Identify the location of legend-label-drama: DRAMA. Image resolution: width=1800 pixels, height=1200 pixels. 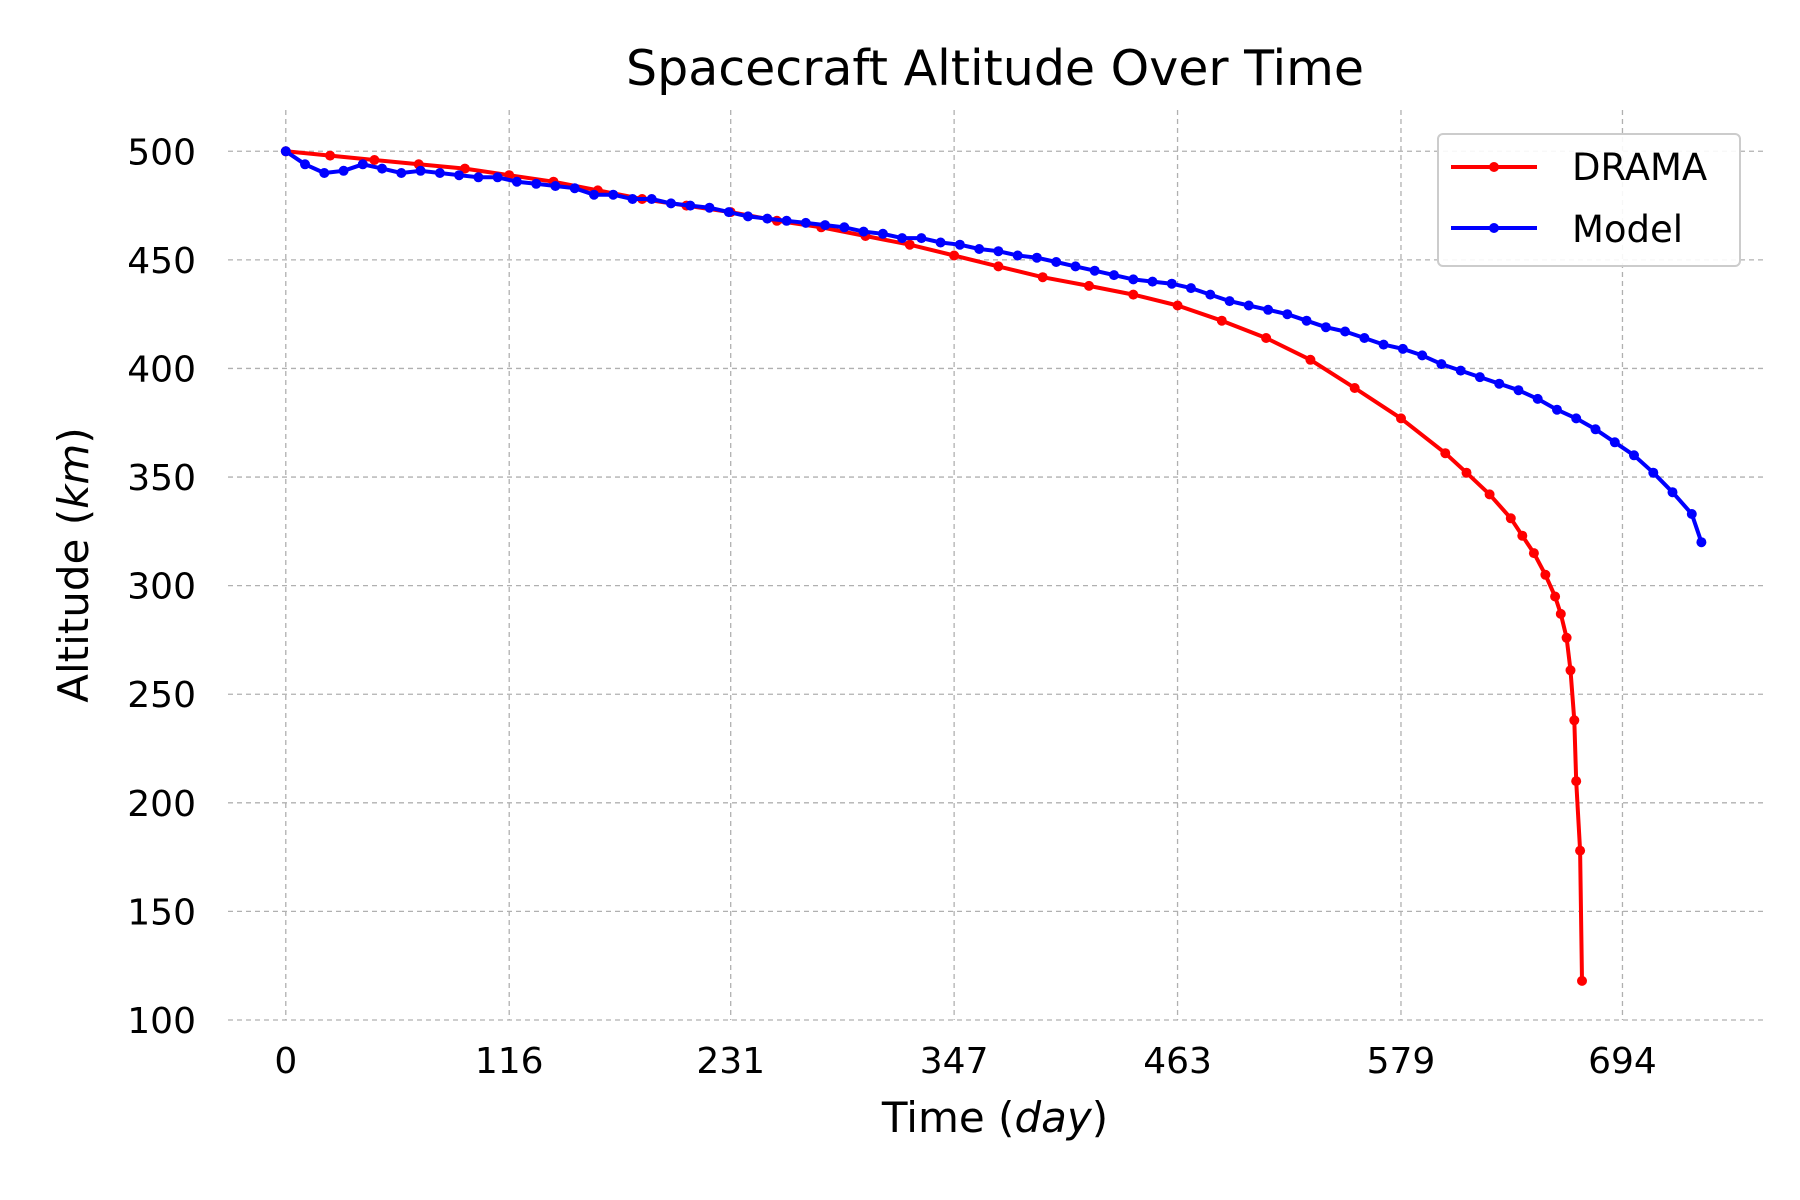
(1639, 167).